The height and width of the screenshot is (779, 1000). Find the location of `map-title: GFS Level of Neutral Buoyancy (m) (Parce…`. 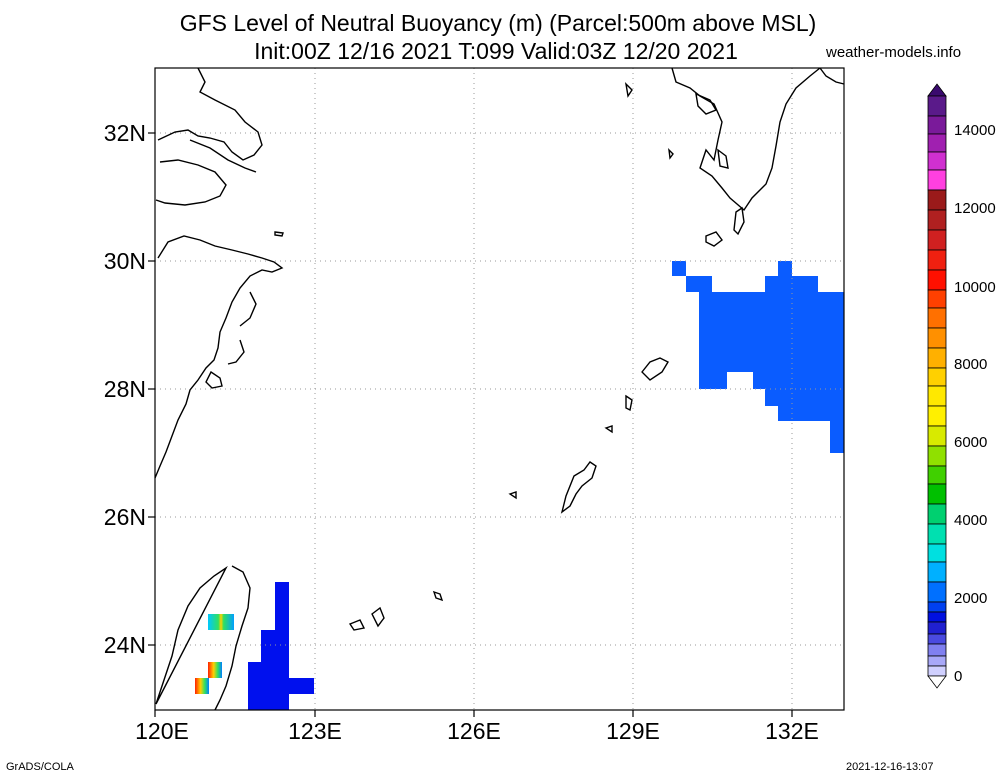

map-title: GFS Level of Neutral Buoyancy (m) (Parce… is located at coordinates (498, 23).